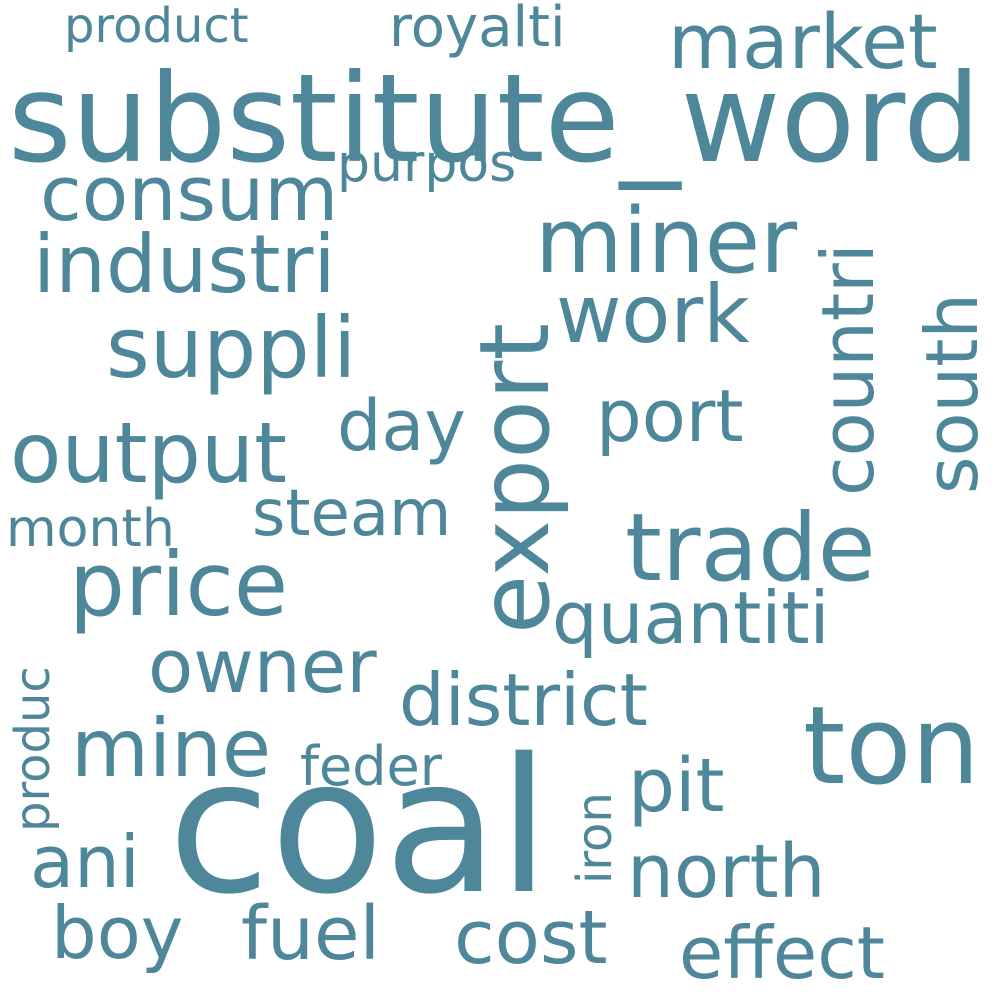  I want to click on word-substitute-word: substitute_word, so click(494, 119).